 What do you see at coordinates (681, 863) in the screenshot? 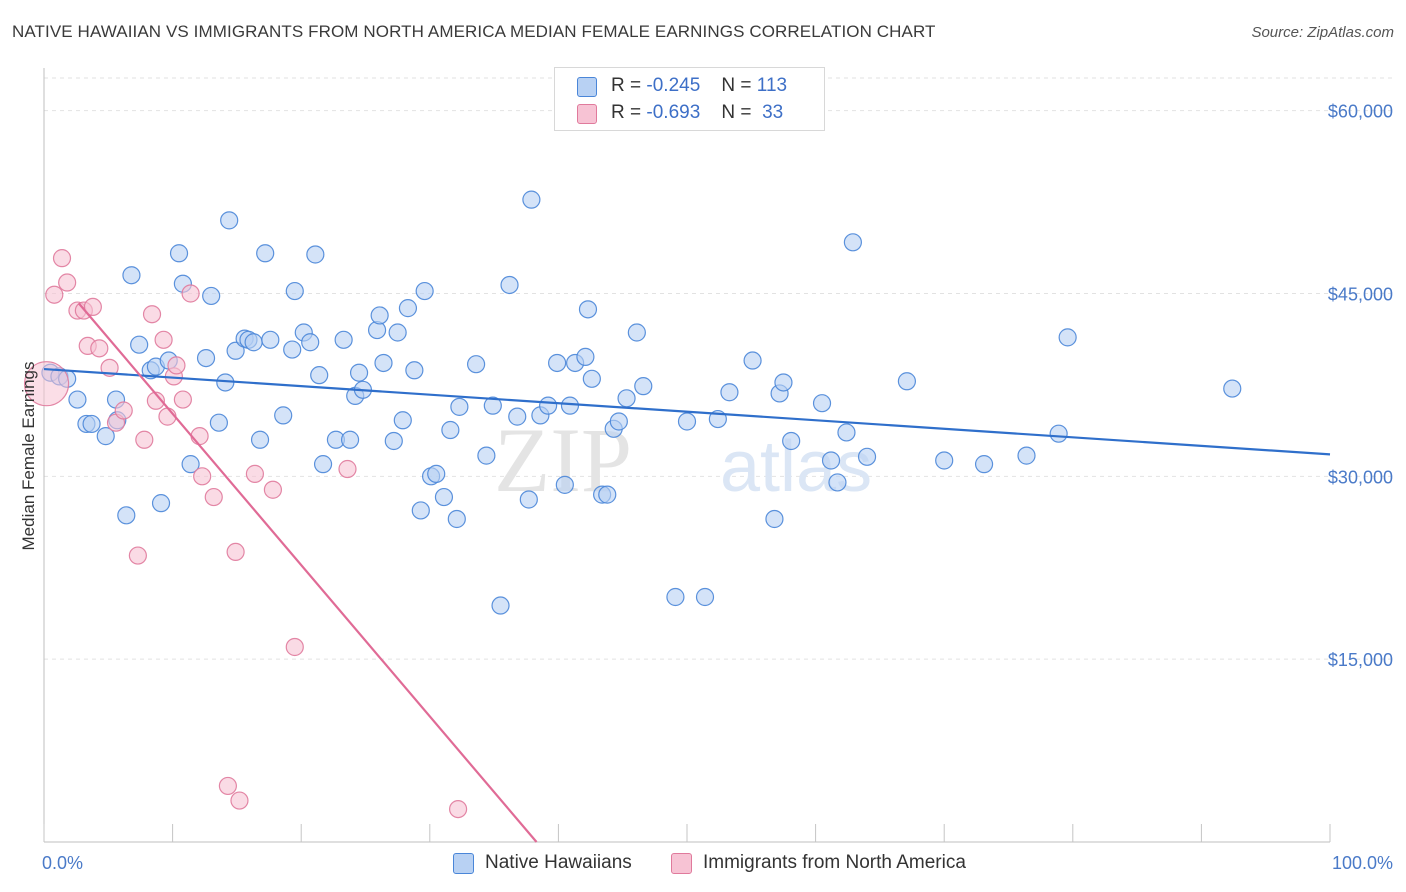
I see `pink-swatch` at bounding box center [681, 863].